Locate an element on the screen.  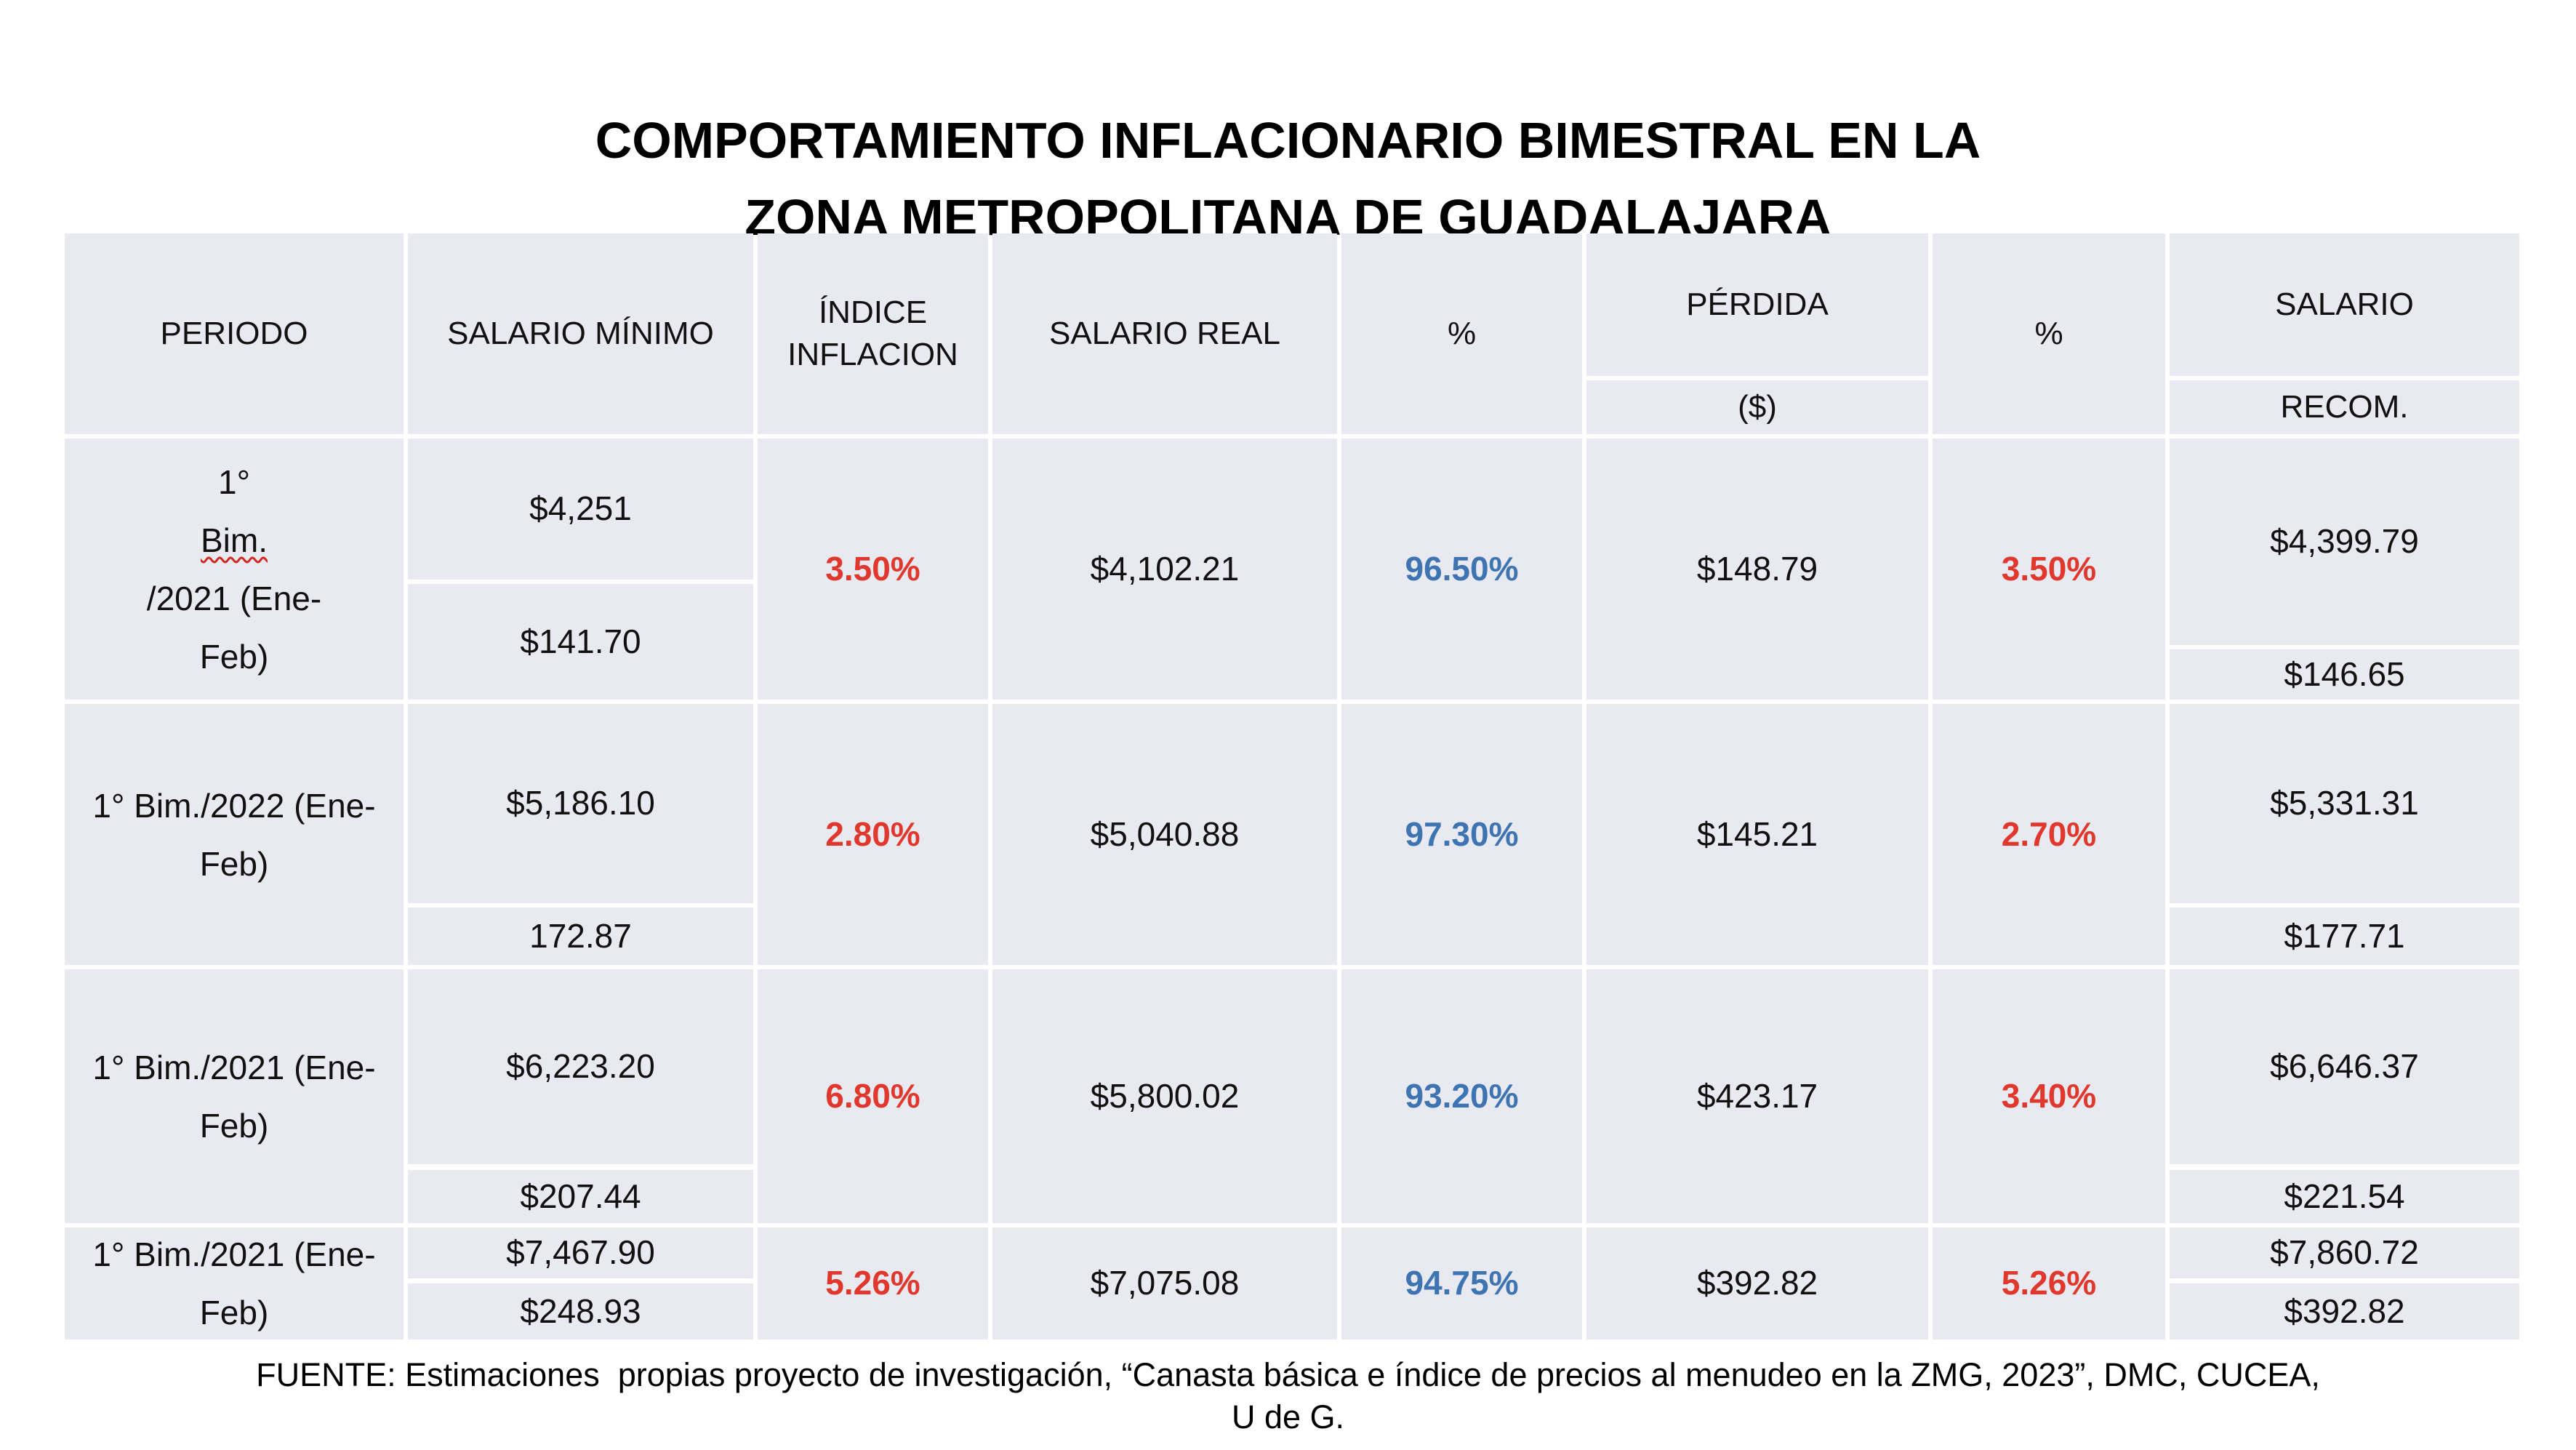
row4-salario-real: $7,075.08 is located at coordinates (1164, 1283).